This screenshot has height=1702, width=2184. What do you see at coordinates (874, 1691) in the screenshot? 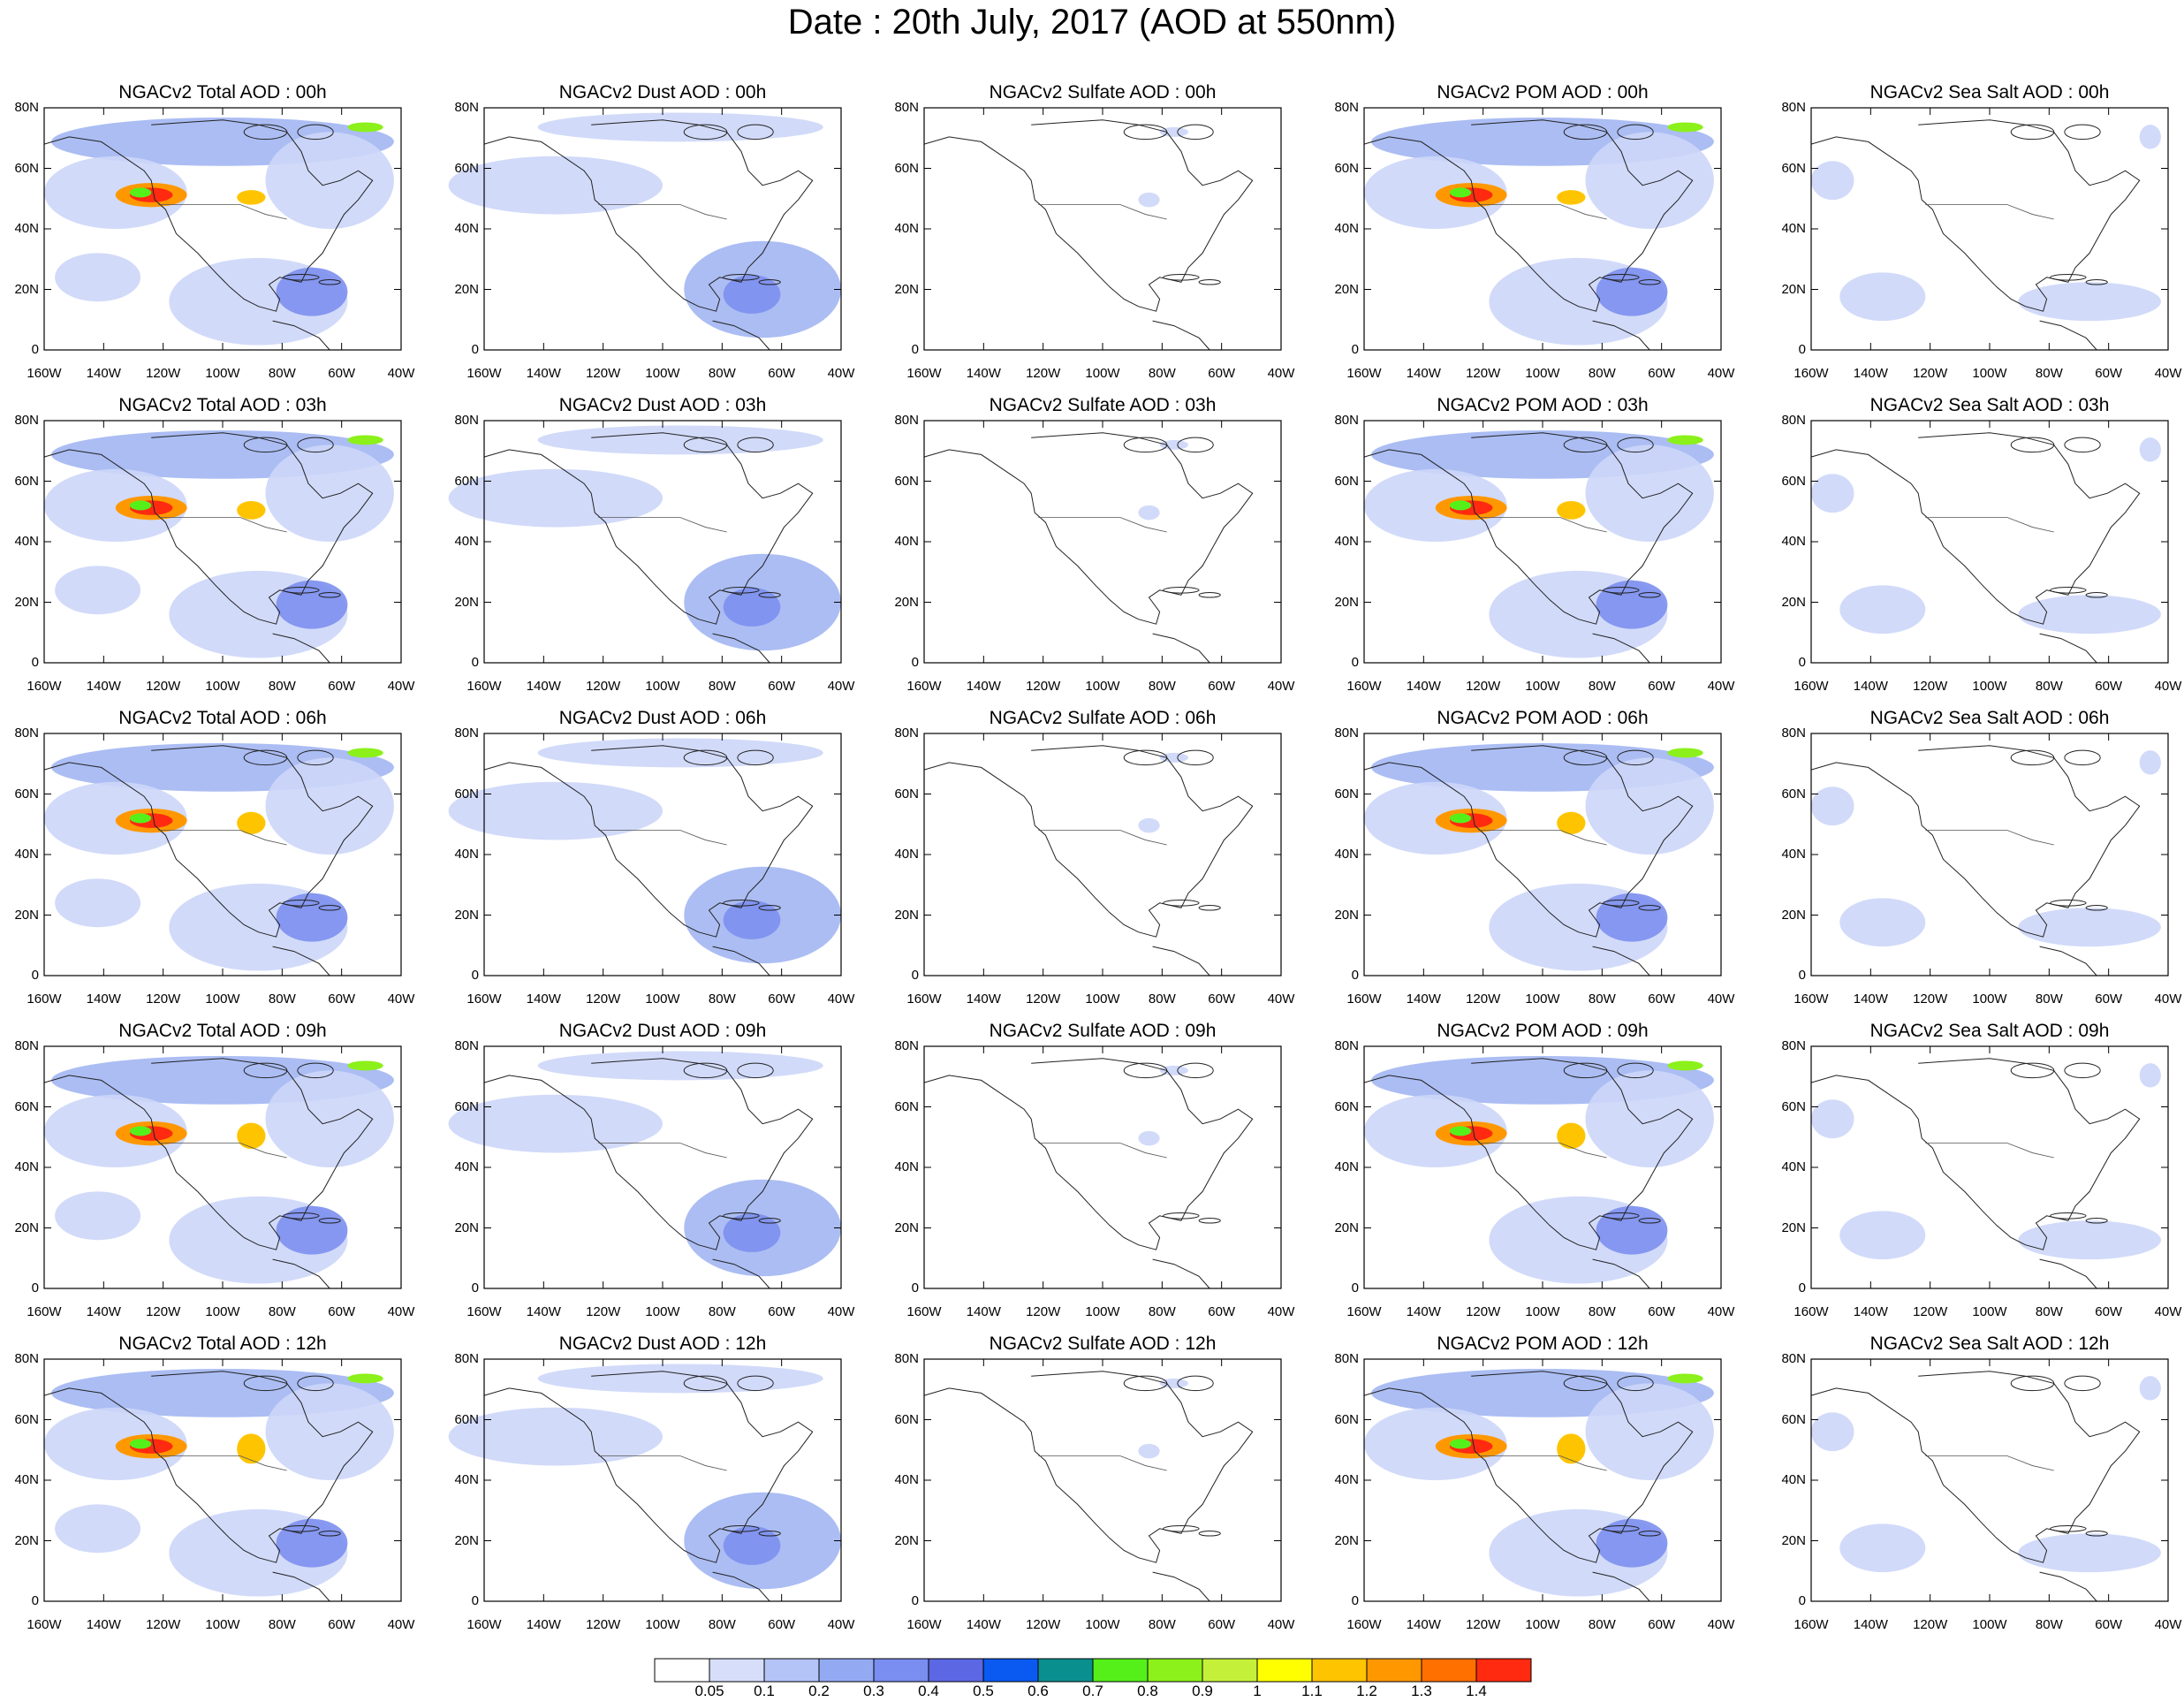
I see `colorbar-label: 0.3` at bounding box center [874, 1691].